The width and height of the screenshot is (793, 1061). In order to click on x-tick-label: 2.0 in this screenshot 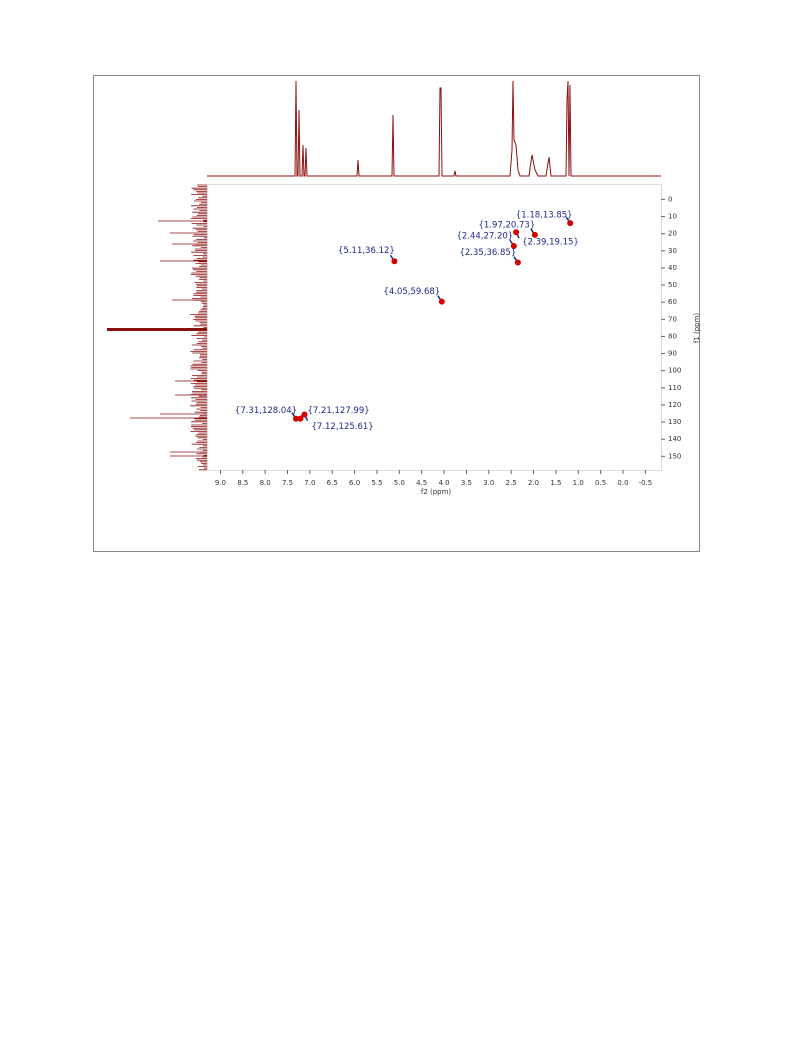, I will do `click(533, 483)`.